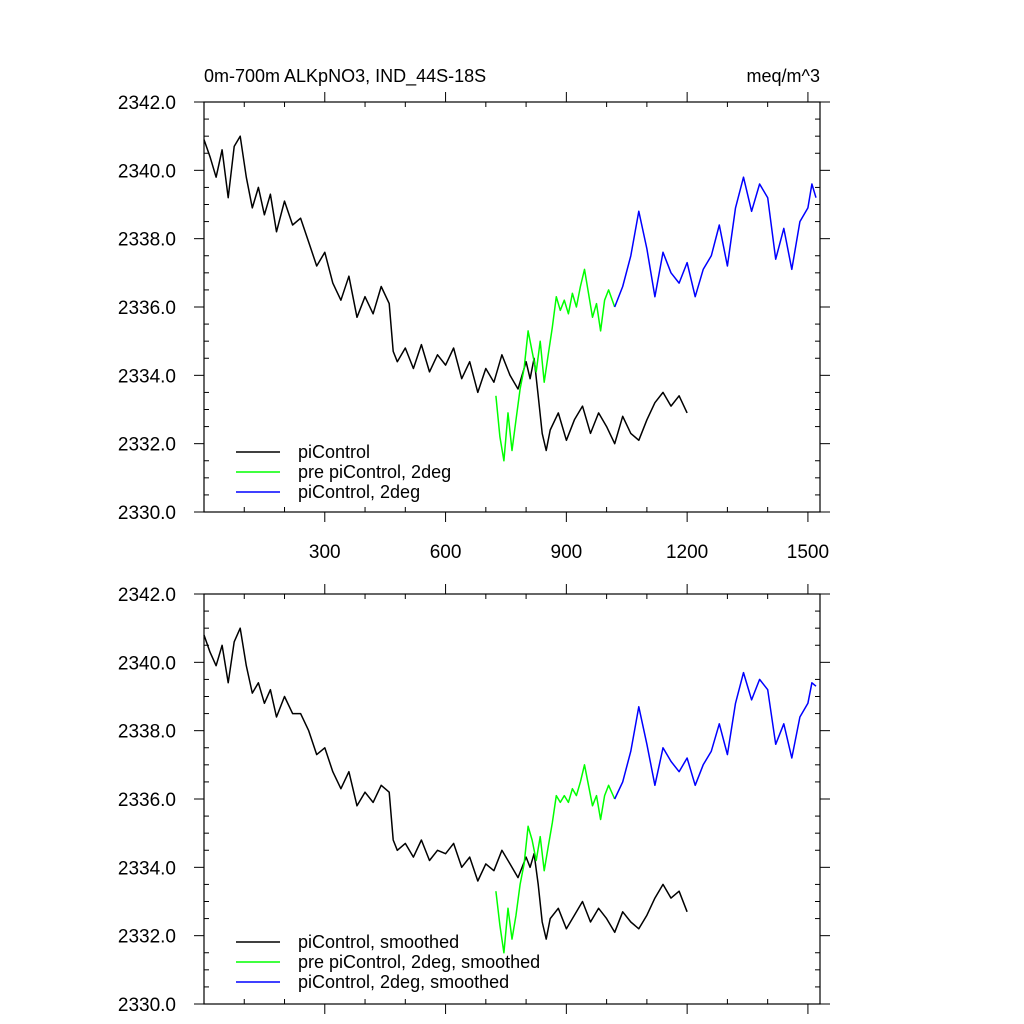  I want to click on x-tick-label: 600, so click(446, 552).